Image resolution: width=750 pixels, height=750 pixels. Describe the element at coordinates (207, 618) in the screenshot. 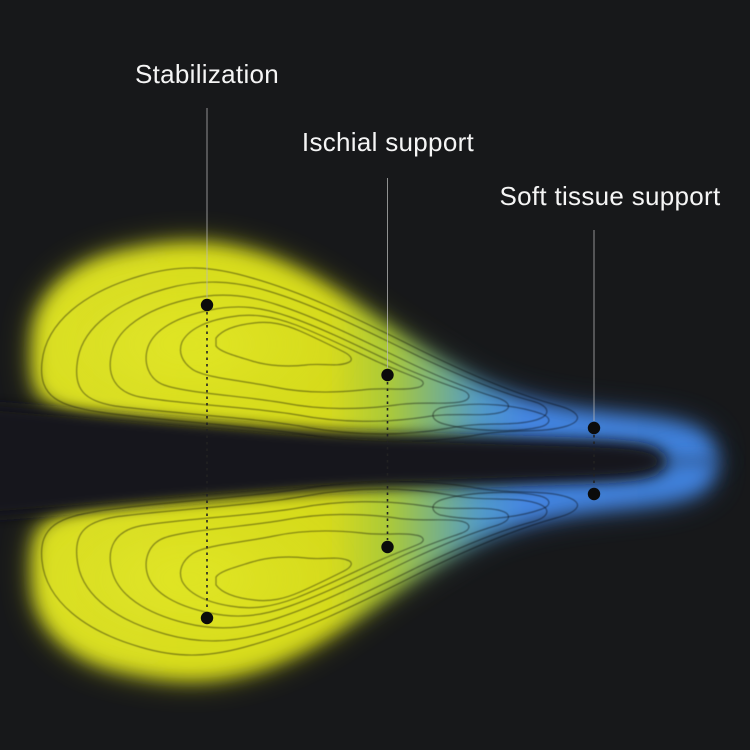

I see `marker-stabilization-bottom` at that location.